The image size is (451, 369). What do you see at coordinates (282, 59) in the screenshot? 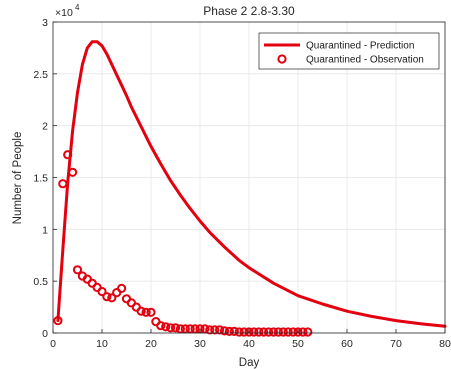
I see `legend-marker-swatch` at bounding box center [282, 59].